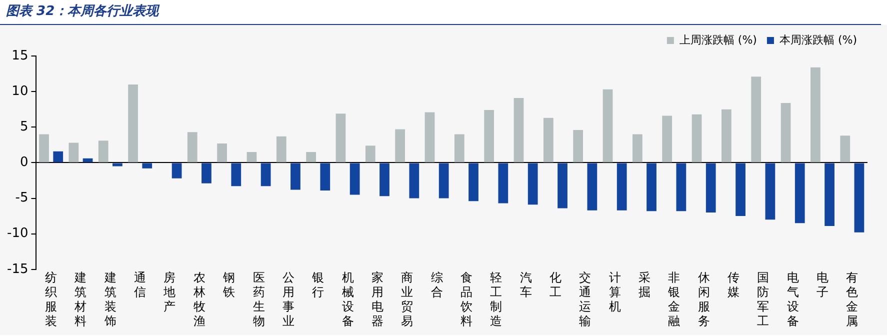 The width and height of the screenshot is (887, 336). What do you see at coordinates (436, 285) in the screenshot?
I see `x-tick-label: 综合` at bounding box center [436, 285].